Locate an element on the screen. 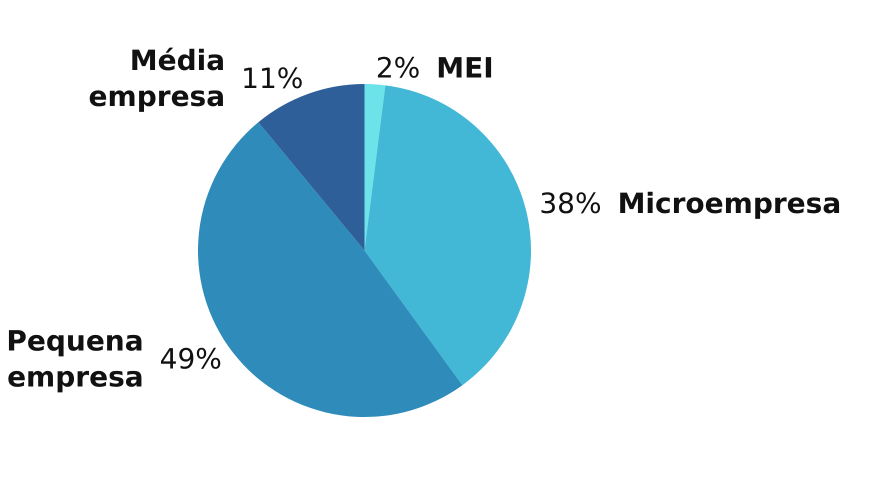 The height and width of the screenshot is (491, 889). data-label: 2% is located at coordinates (398, 68).